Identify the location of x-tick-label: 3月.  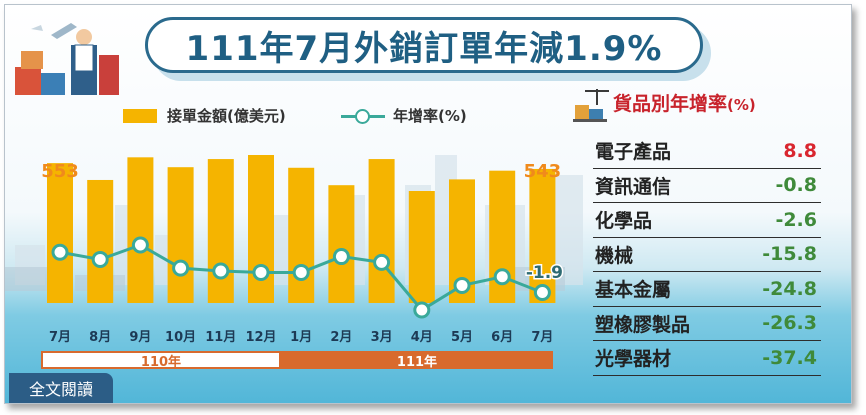
(382, 337).